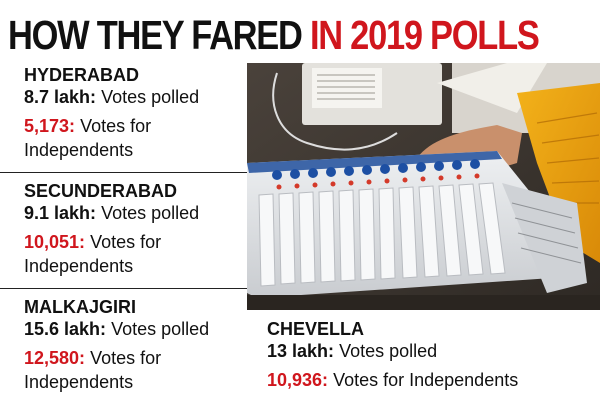 The height and width of the screenshot is (410, 600). I want to click on votes-polled: 13 lakh: Votes polled, so click(432, 351).